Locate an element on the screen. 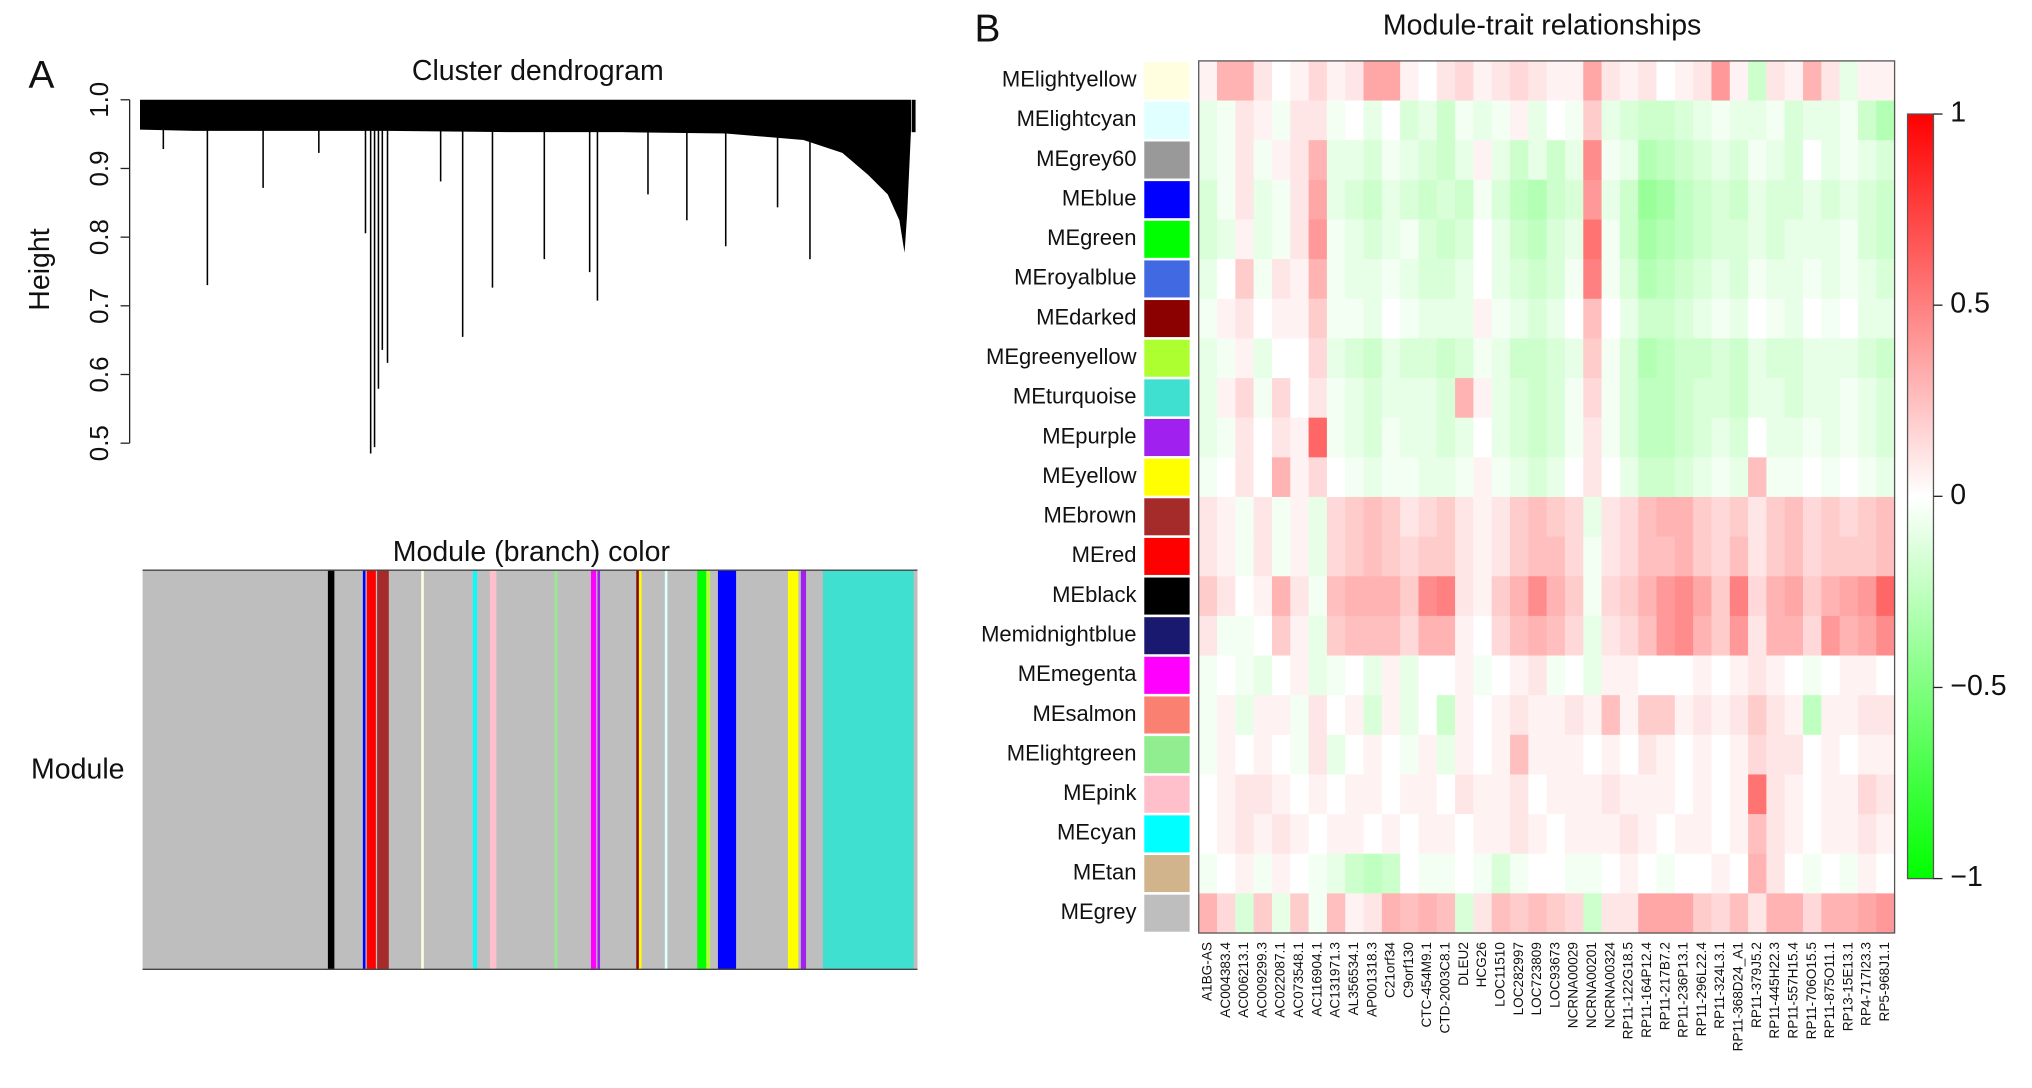 This screenshot has width=2032, height=1088. column-label: DLEU2 is located at coordinates (1463, 964).